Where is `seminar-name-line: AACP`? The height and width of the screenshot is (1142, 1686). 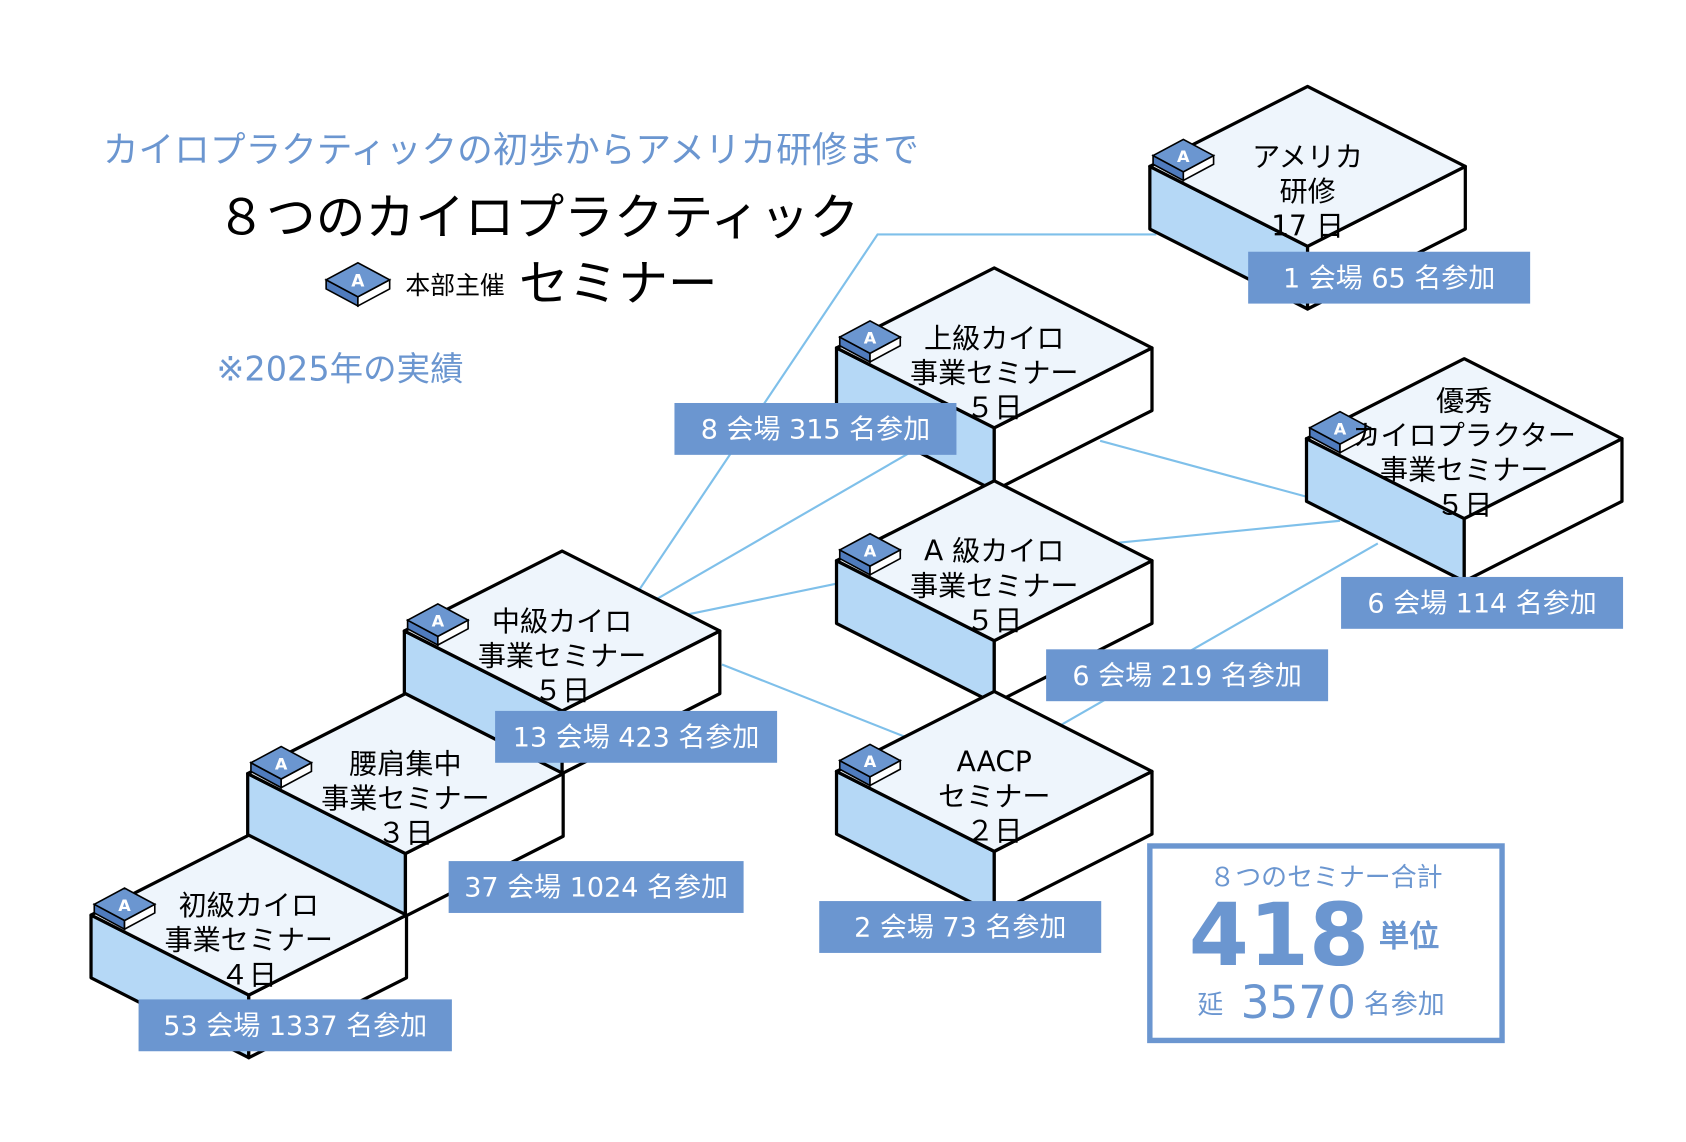
seminar-name-line: AACP is located at coordinates (994, 761).